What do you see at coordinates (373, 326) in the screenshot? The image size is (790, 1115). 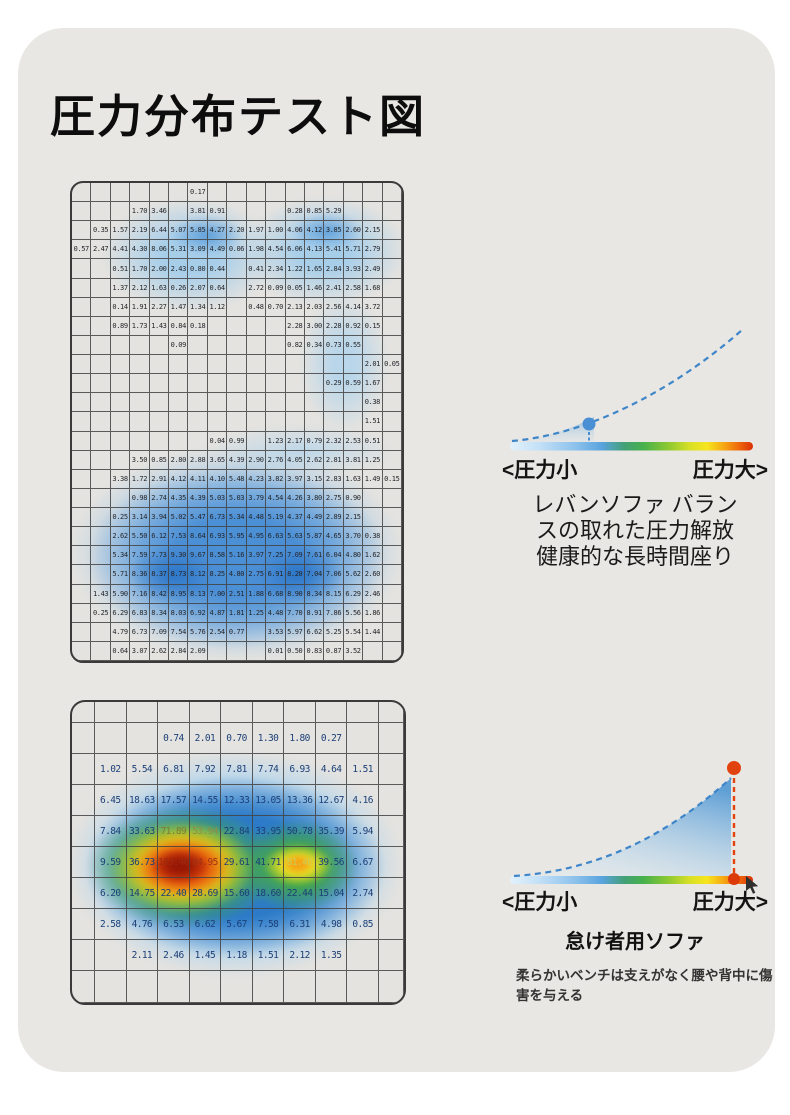 I see `heatmap-cell: 0.15` at bounding box center [373, 326].